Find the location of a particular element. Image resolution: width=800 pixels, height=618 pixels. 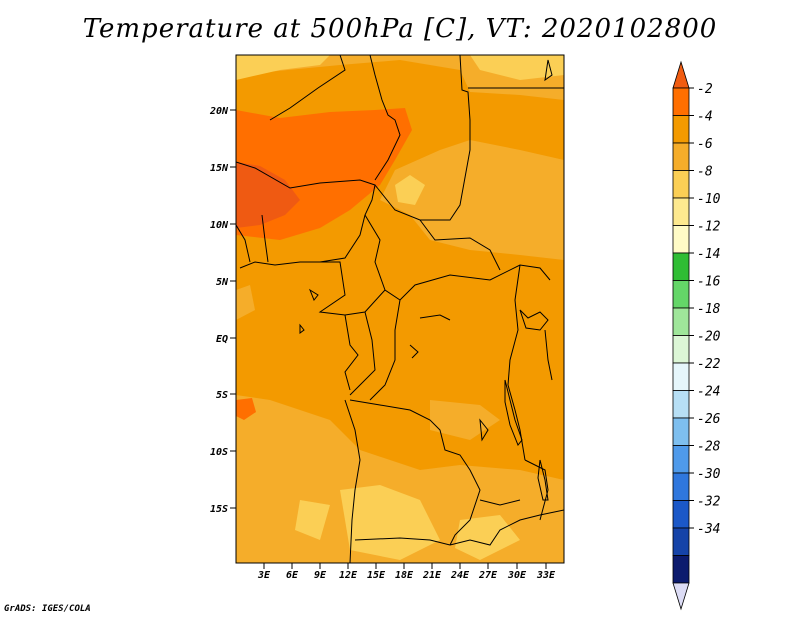

colorbar-bottom-arrow is located at coordinates (681, 596).